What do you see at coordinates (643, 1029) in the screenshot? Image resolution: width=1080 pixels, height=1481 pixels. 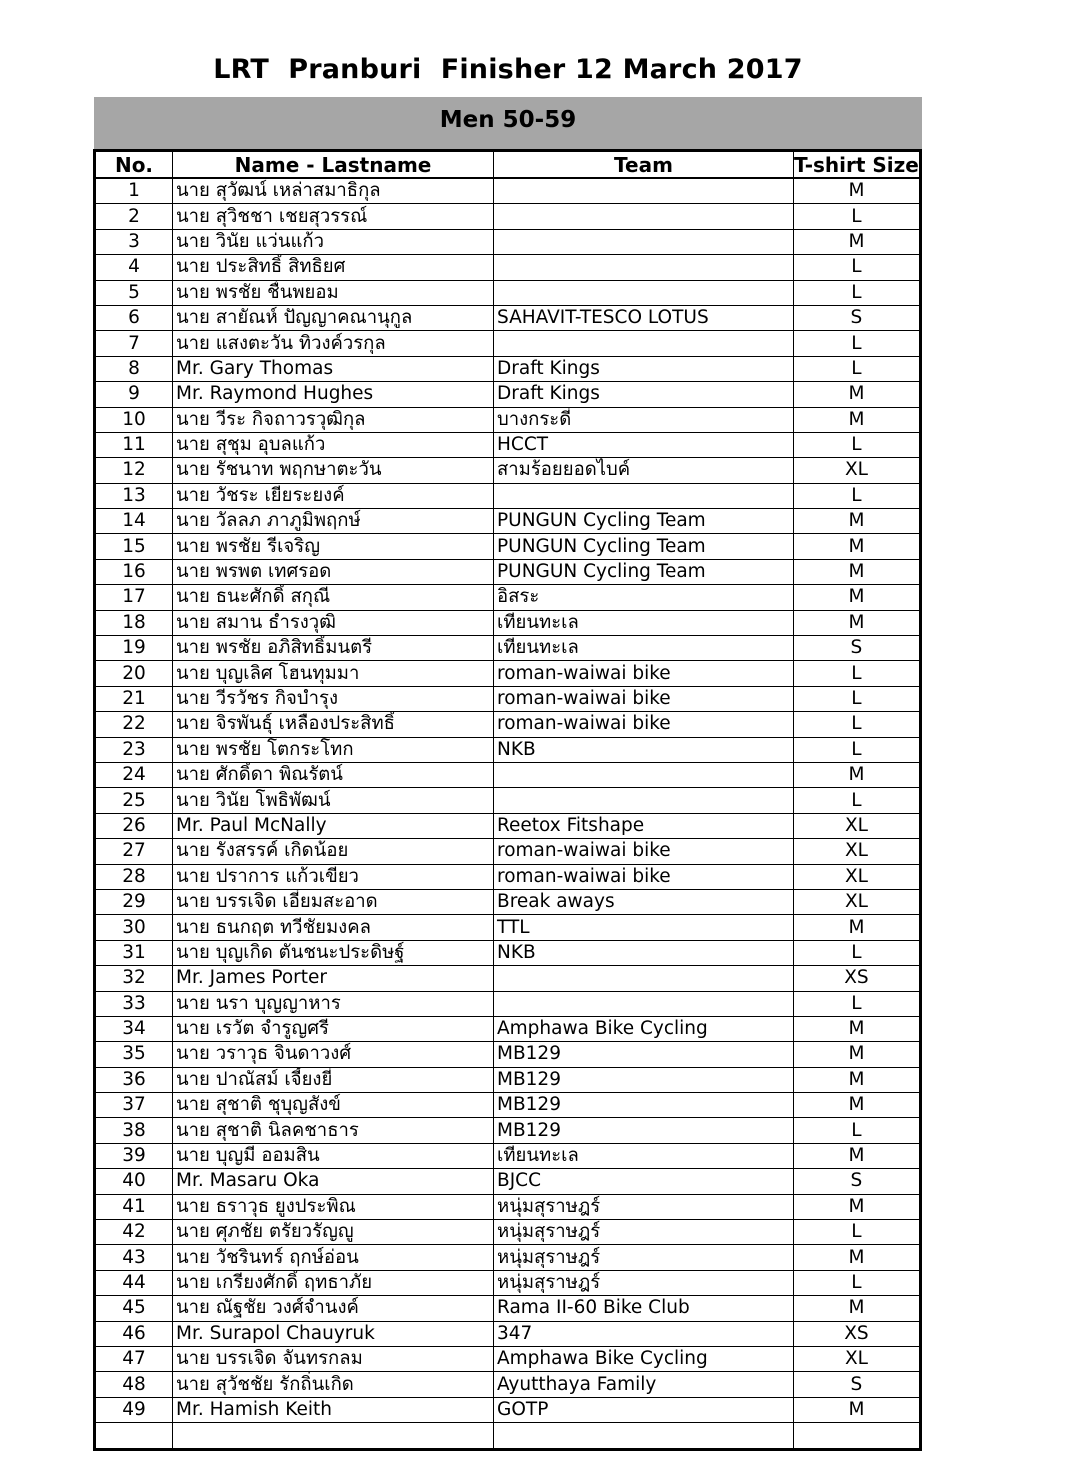 I see `cell-team: Amphawa Bike Cycling` at bounding box center [643, 1029].